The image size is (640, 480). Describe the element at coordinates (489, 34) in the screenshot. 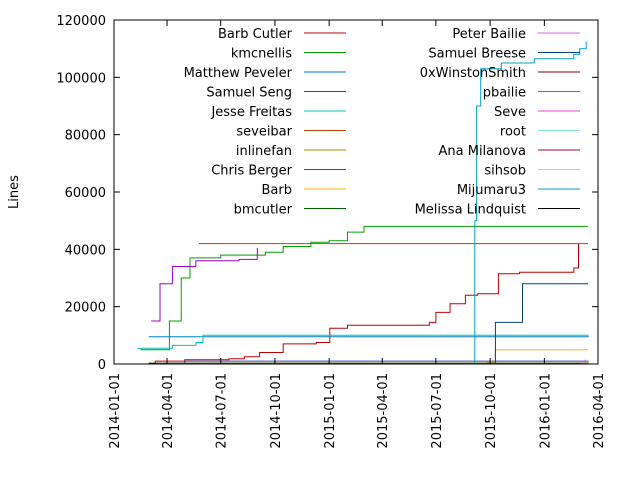

I see `legend-label: Peter Bailie` at that location.